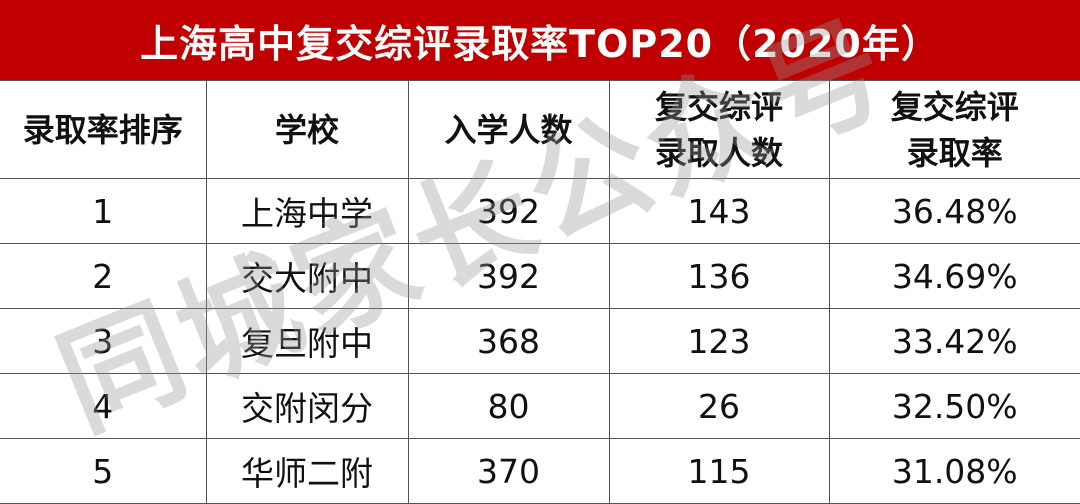  What do you see at coordinates (103, 276) in the screenshot?
I see `cell-rank: 2` at bounding box center [103, 276].